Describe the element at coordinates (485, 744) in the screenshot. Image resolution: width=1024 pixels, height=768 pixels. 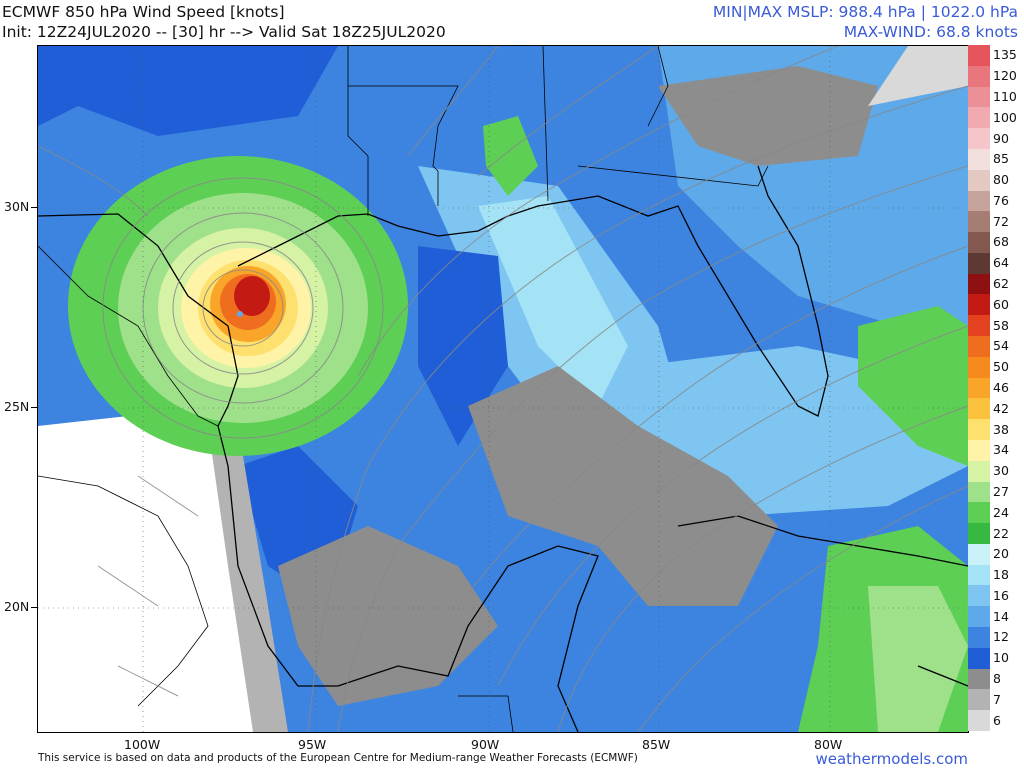
I see `lon-label-90w: 90W` at that location.